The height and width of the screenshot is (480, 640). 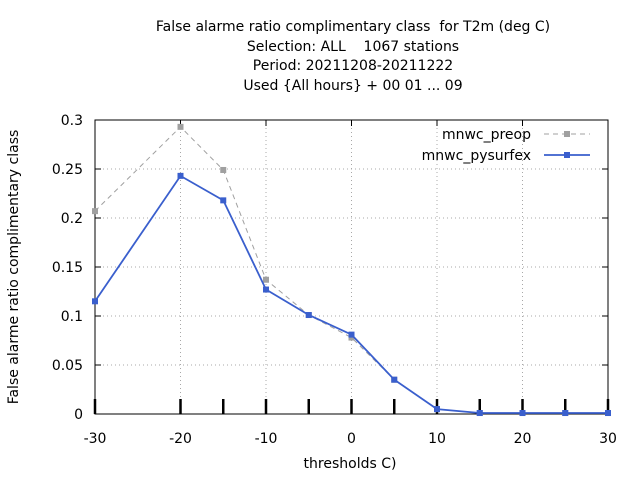 What do you see at coordinates (72, 219) in the screenshot?
I see `y-tick-label: 0.2` at bounding box center [72, 219].